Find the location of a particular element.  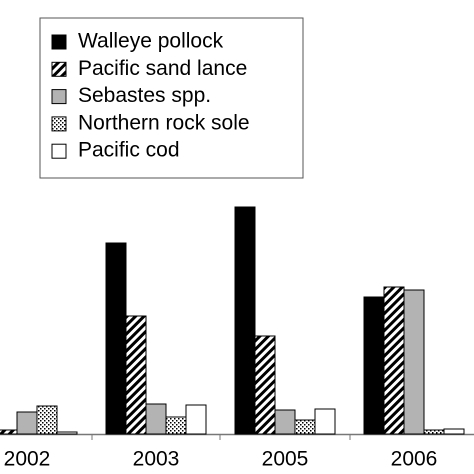

x-tick-label: 2002 is located at coordinates (27, 459).